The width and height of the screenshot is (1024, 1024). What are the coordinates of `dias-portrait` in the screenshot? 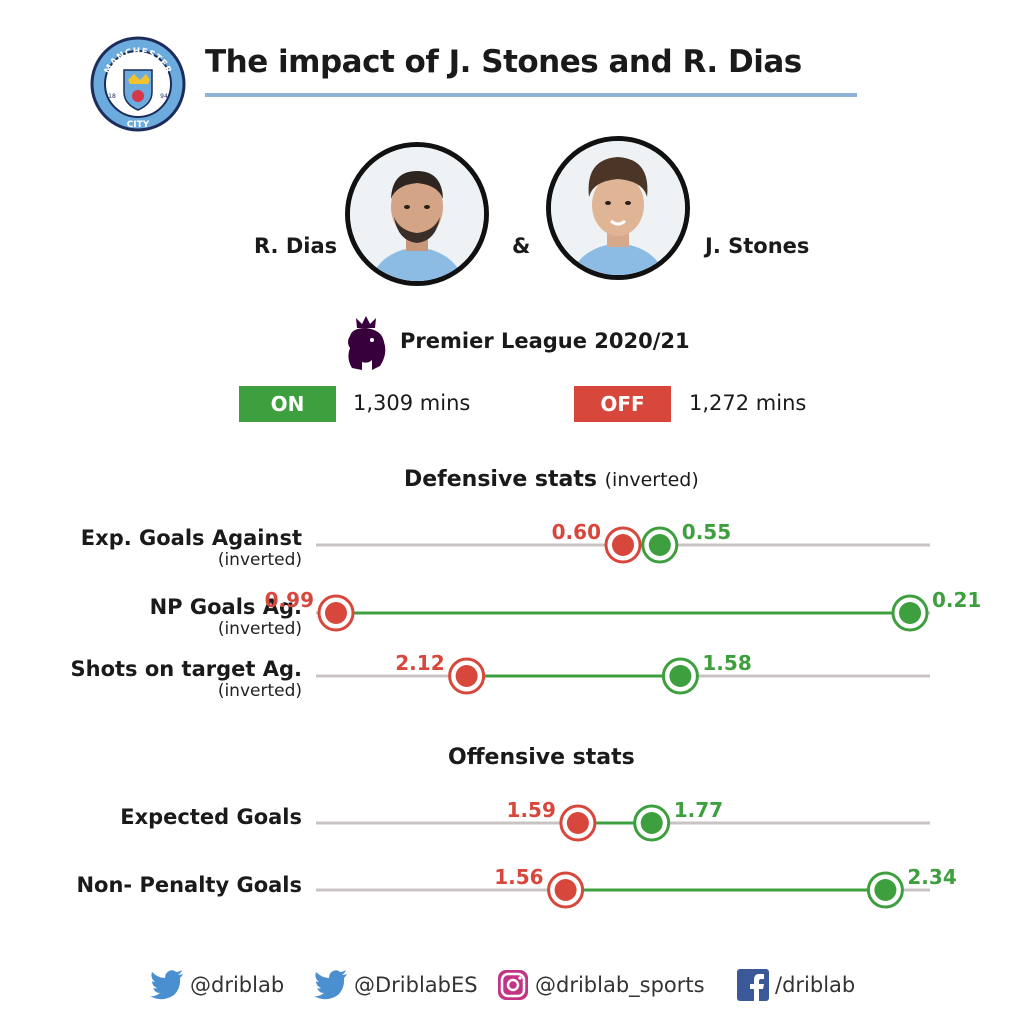 It's located at (417, 214).